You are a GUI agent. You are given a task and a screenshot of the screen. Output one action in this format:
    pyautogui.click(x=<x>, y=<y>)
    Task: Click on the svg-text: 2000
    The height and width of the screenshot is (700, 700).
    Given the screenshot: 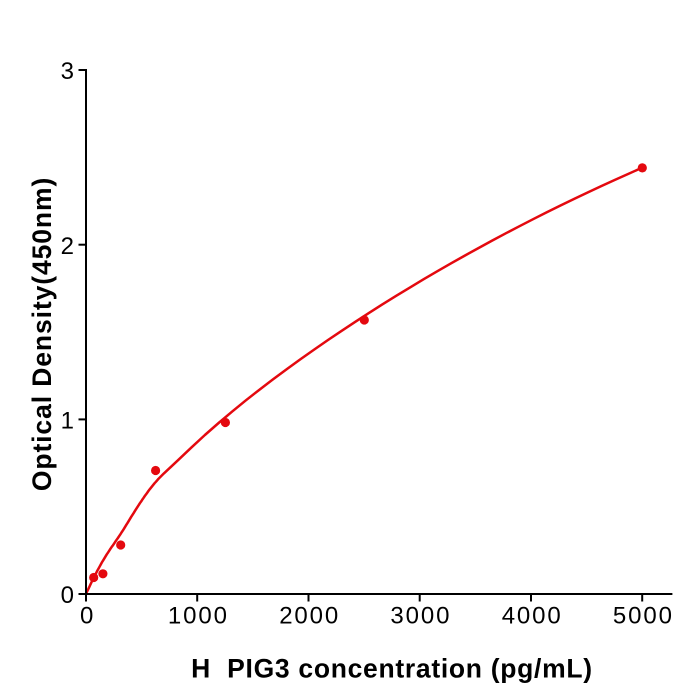 What is the action you would take?
    pyautogui.click(x=309, y=616)
    